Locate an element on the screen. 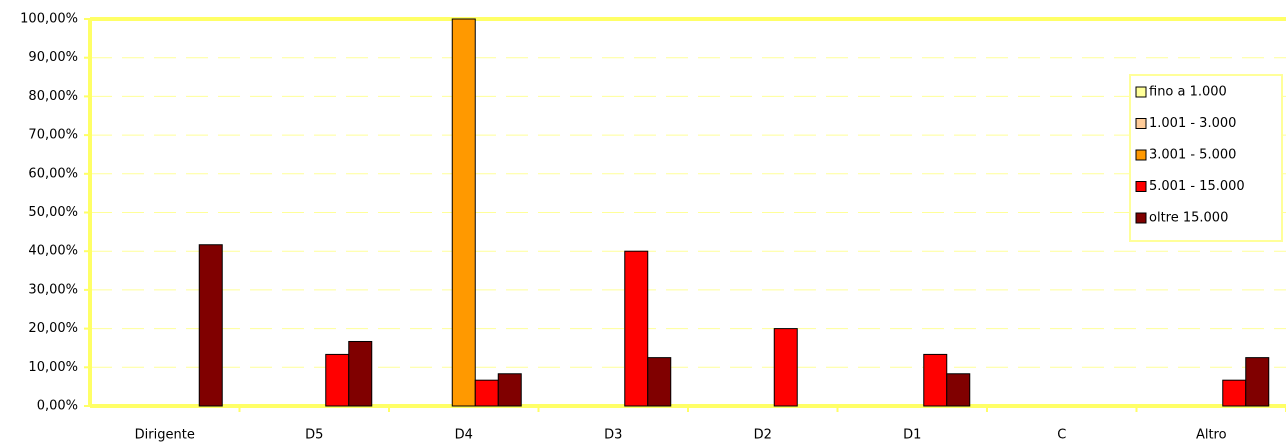 This screenshot has height=443, width=1286. x-tick-label: Altro is located at coordinates (1211, 435).